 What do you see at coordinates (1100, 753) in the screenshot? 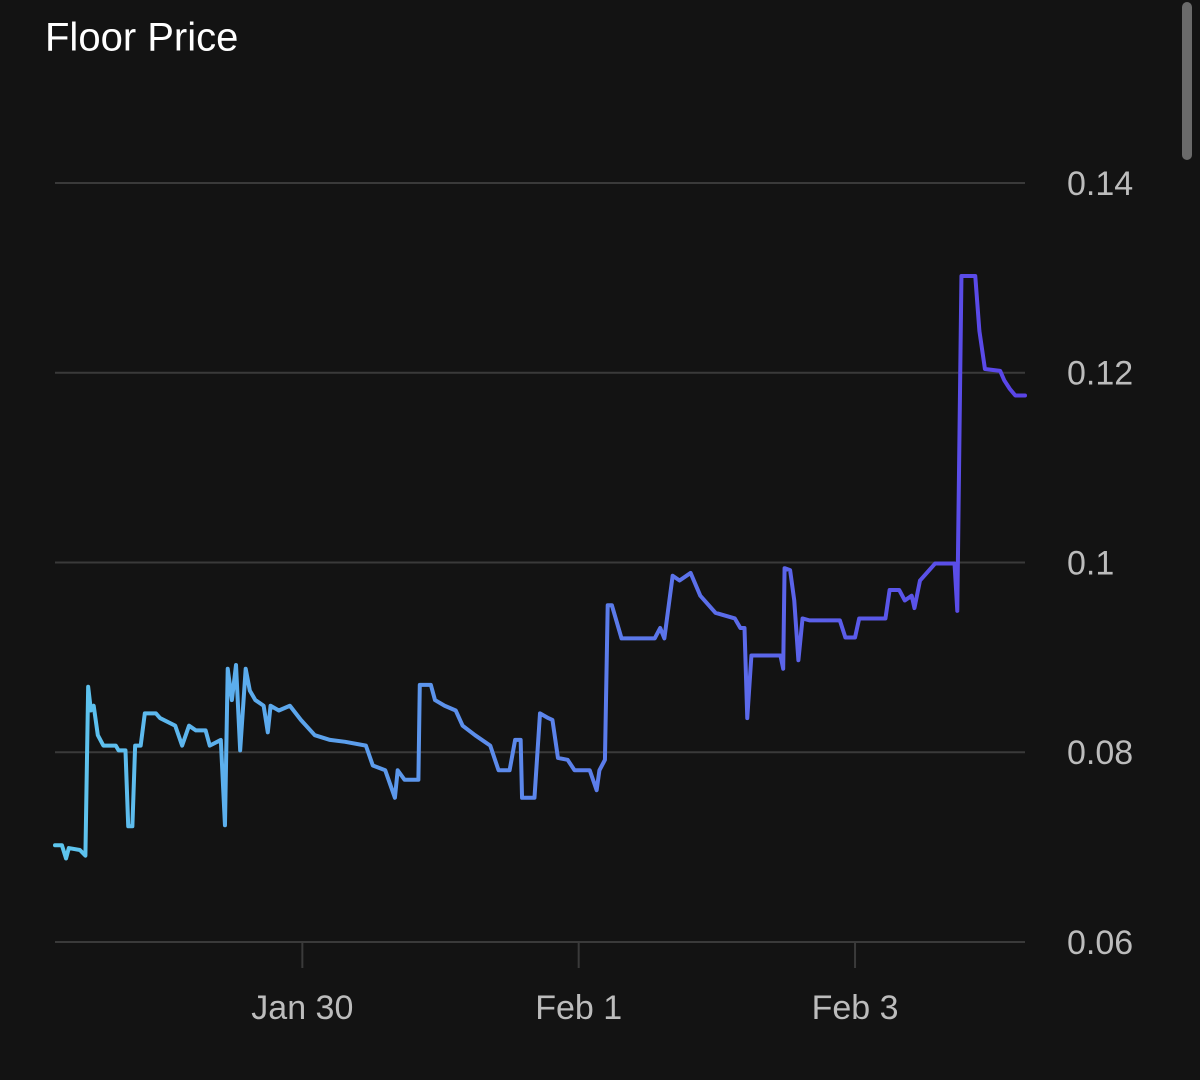
I see `y-tick-label: 0.08` at bounding box center [1100, 753].